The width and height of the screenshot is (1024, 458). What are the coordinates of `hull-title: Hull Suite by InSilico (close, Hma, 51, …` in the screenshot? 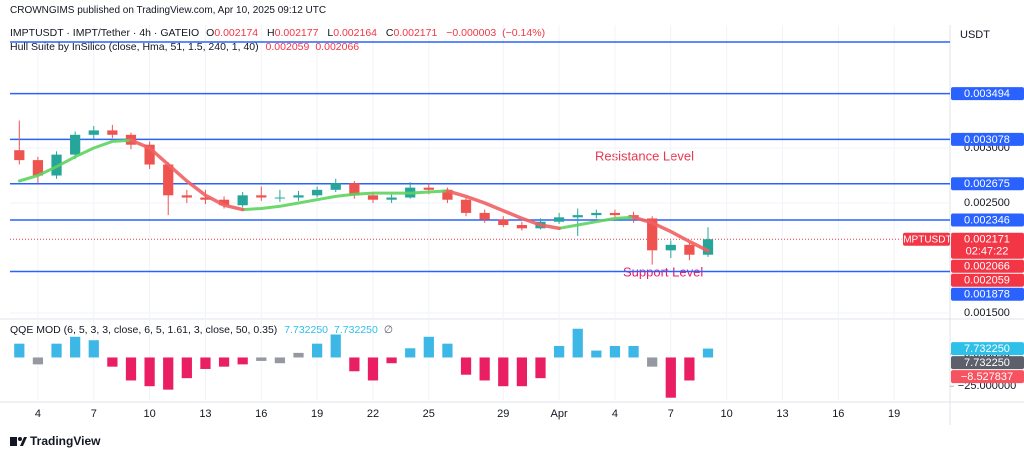 It's located at (134, 47).